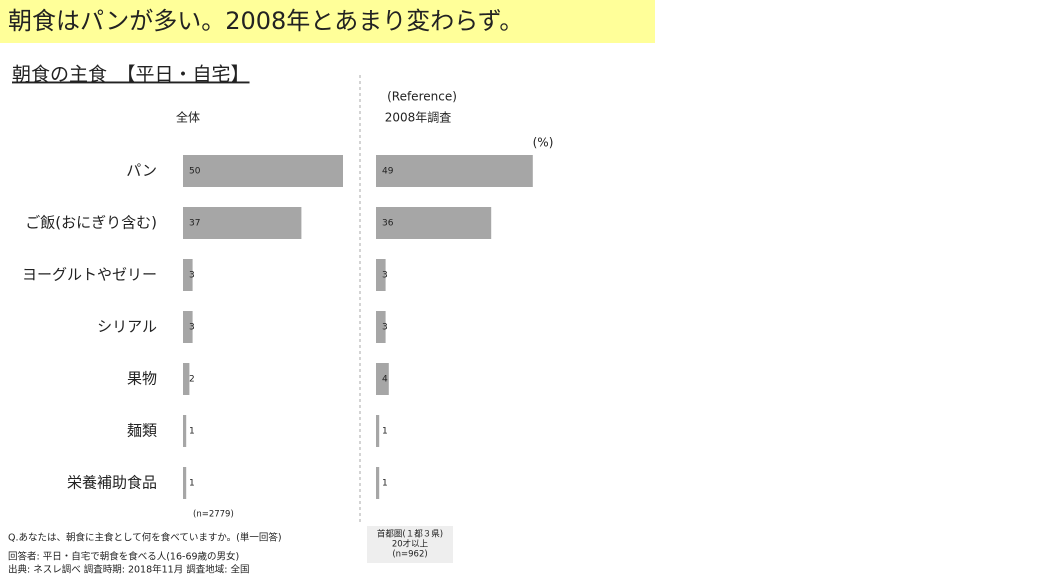 This screenshot has height=585, width=1040. What do you see at coordinates (418, 118) in the screenshot?
I see `panel-title: 2008年調査` at bounding box center [418, 118].